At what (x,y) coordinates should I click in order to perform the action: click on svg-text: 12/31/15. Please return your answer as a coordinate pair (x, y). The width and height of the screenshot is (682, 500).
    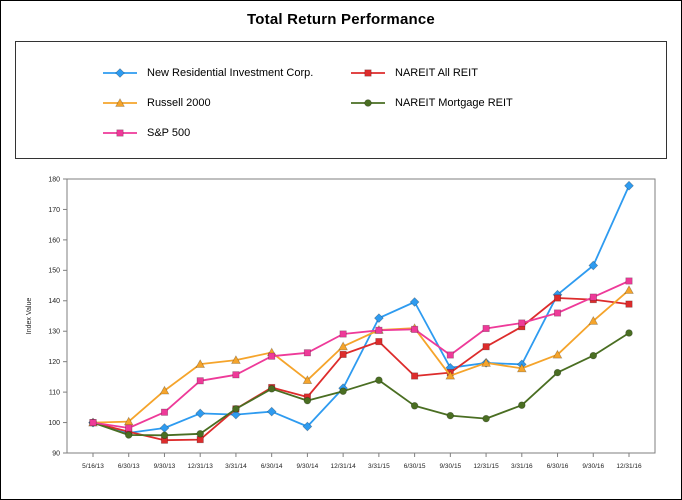
    Looking at the image, I should click on (486, 466).